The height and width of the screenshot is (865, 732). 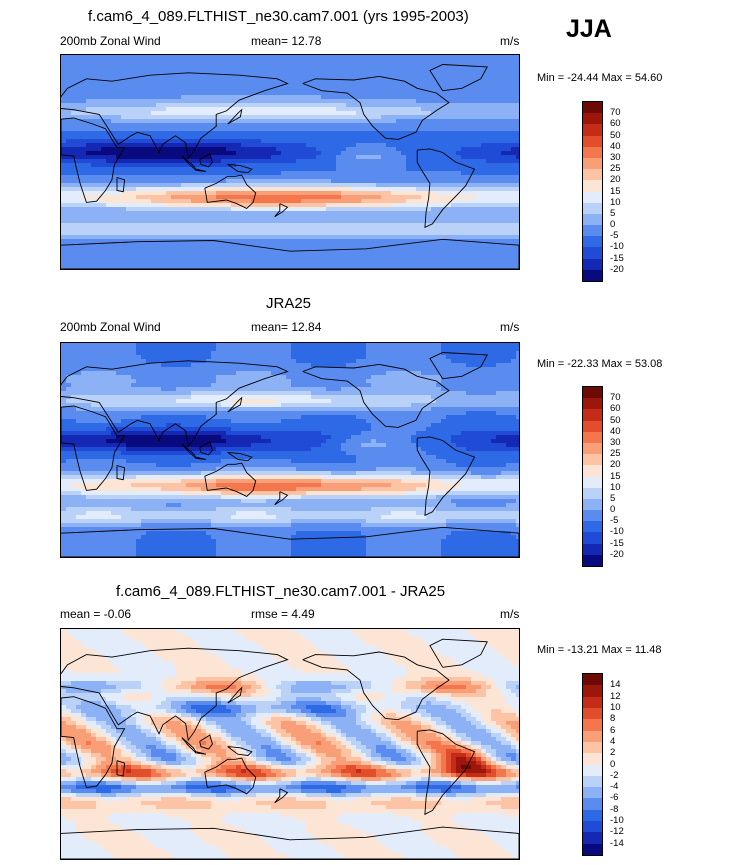 What do you see at coordinates (600, 78) in the screenshot?
I see `panel1-minmax: Min = -24.44 Max = 54.60` at bounding box center [600, 78].